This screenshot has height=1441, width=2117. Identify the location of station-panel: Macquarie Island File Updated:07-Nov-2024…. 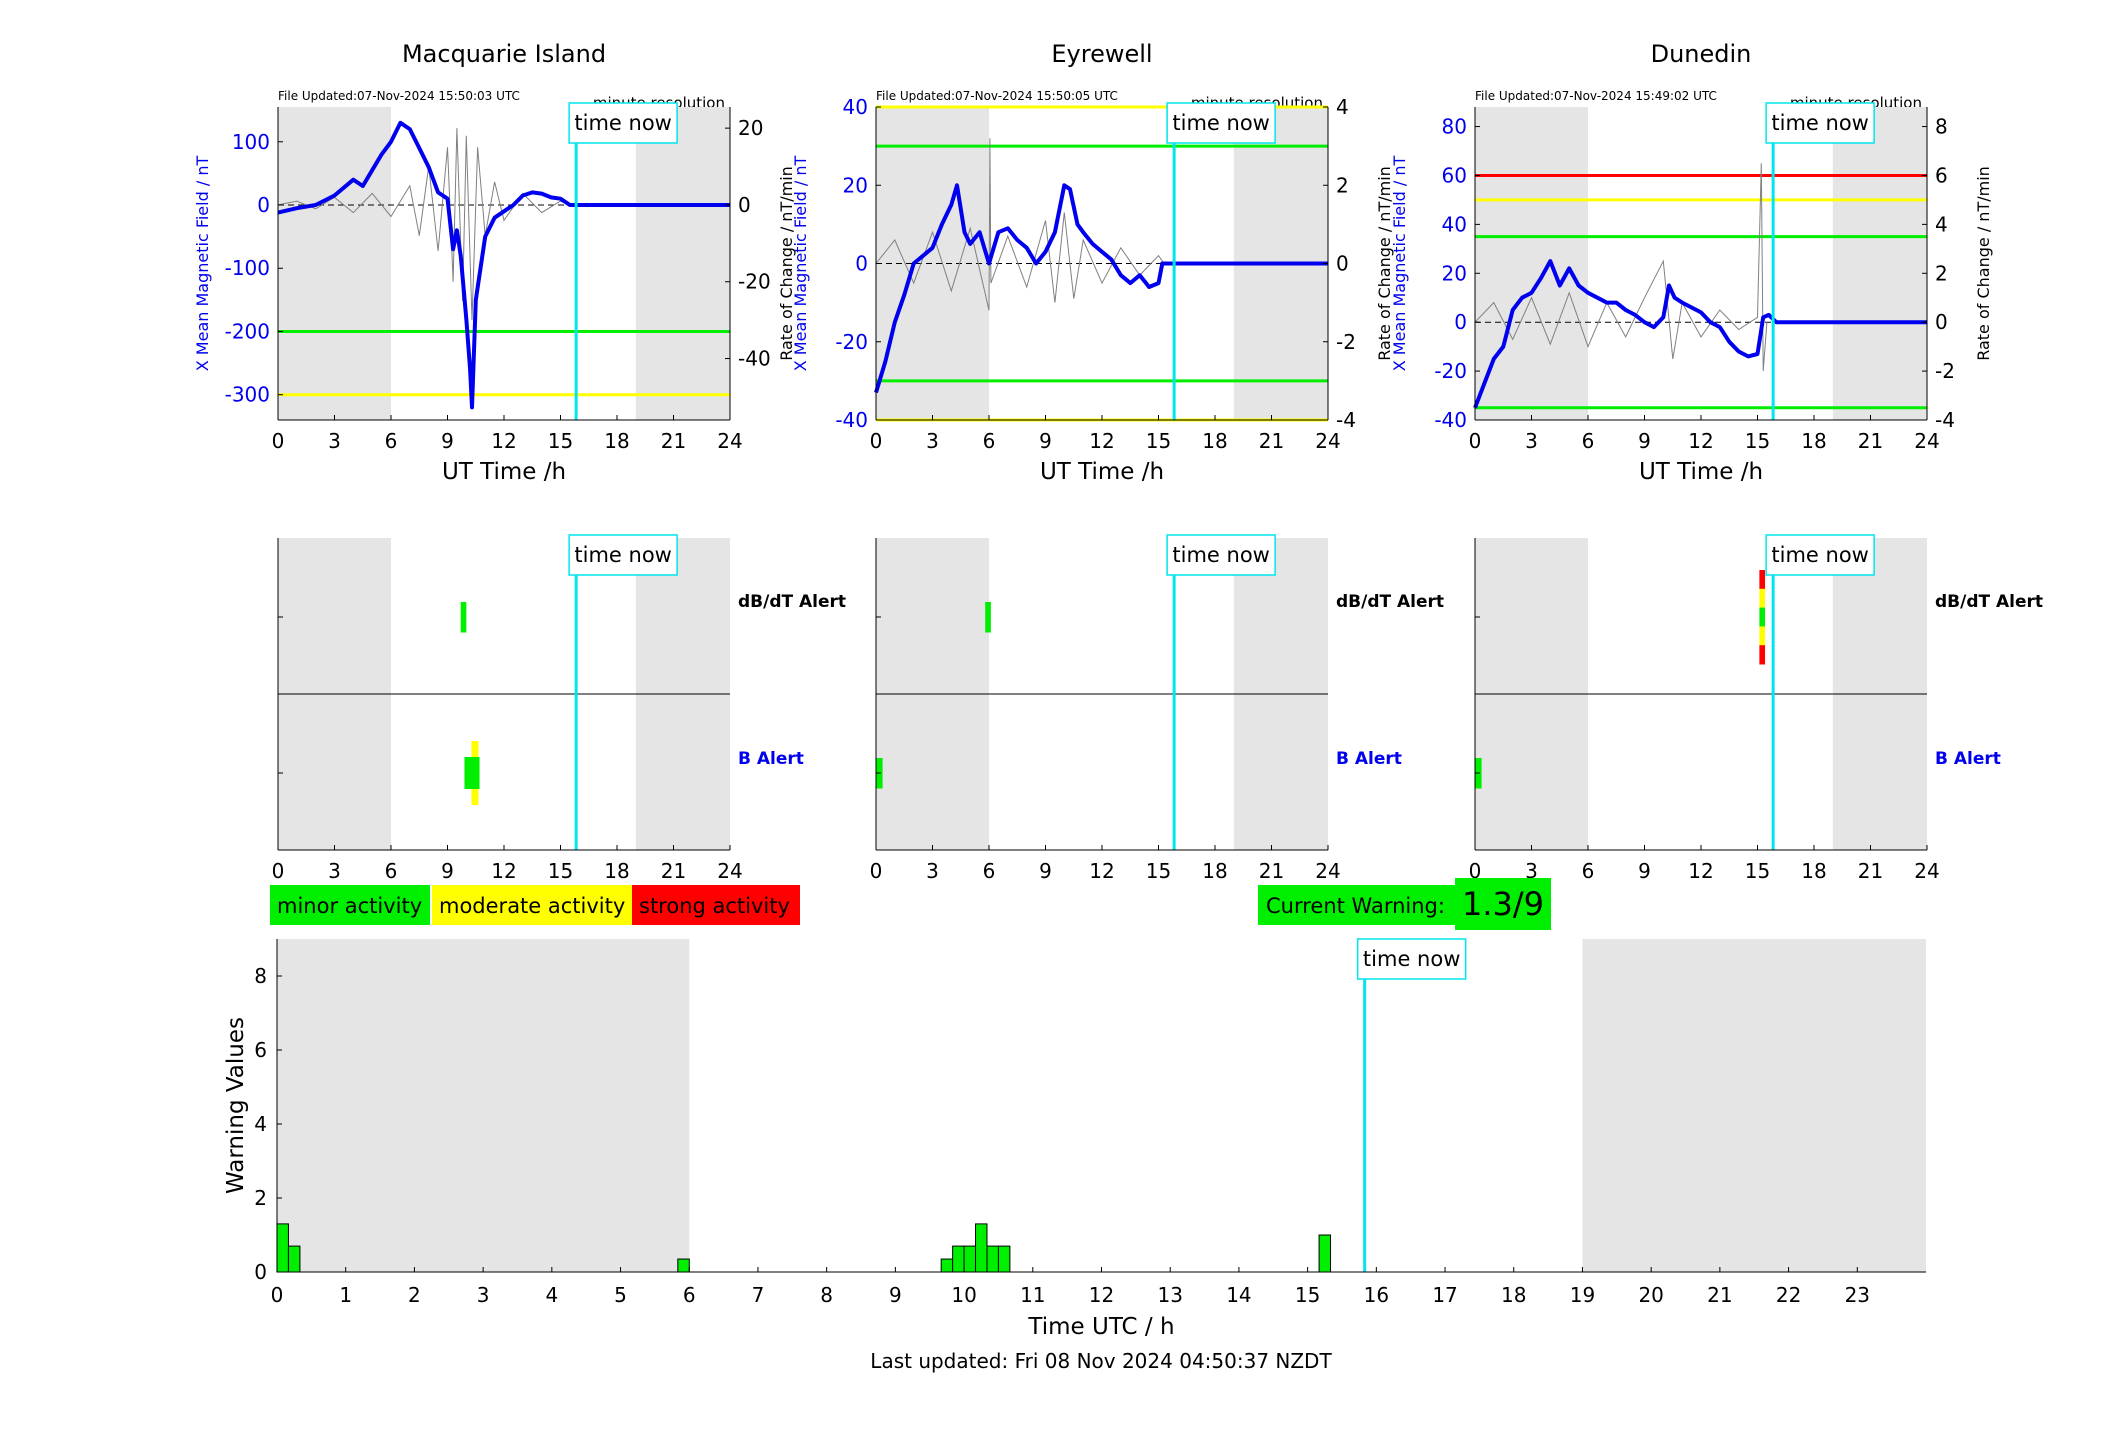
(494, 262).